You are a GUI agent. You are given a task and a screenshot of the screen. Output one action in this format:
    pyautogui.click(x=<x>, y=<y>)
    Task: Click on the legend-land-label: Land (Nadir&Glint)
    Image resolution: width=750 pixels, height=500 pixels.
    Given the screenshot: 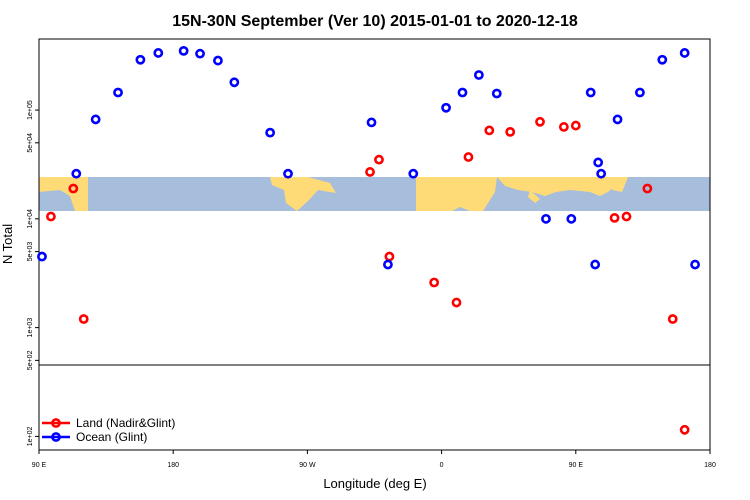 What is the action you would take?
    pyautogui.click(x=125, y=423)
    